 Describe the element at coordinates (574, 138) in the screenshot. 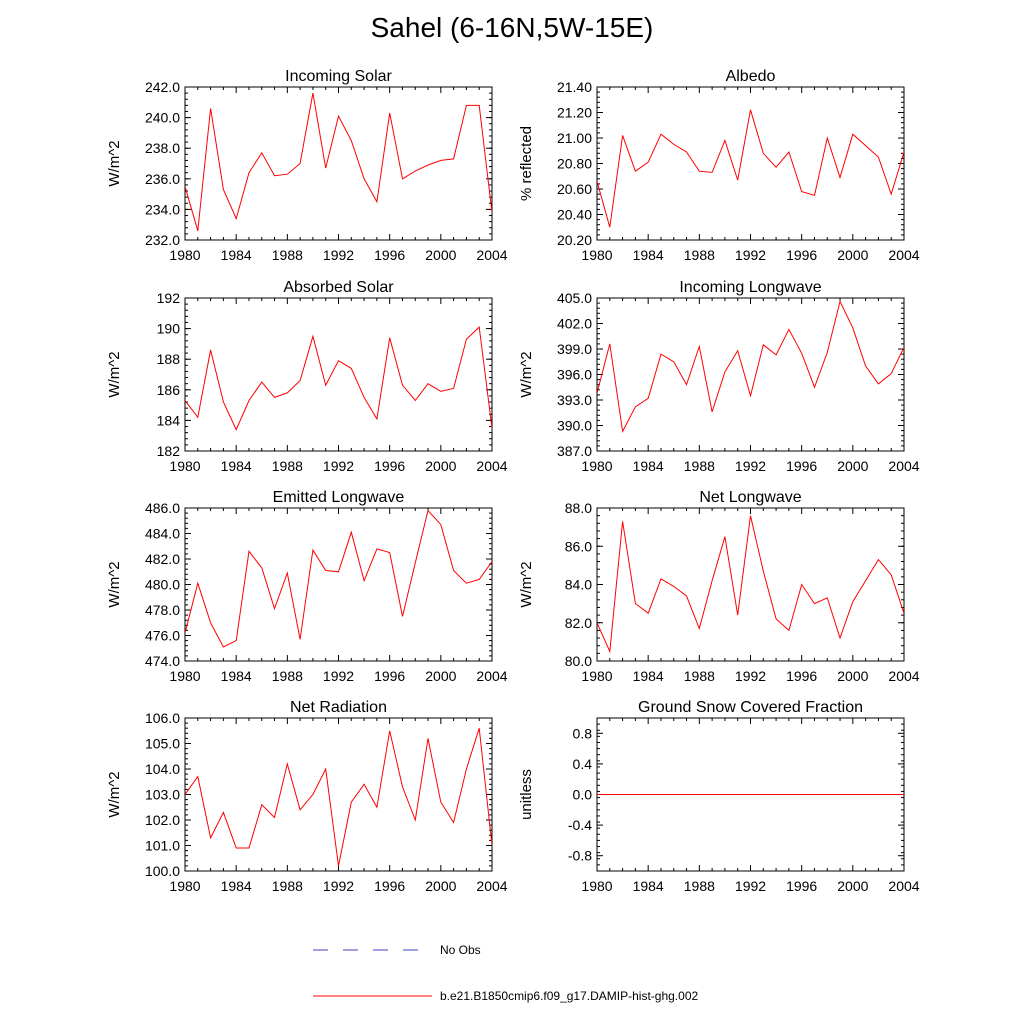

I see `y-tick-label: 21.00` at that location.